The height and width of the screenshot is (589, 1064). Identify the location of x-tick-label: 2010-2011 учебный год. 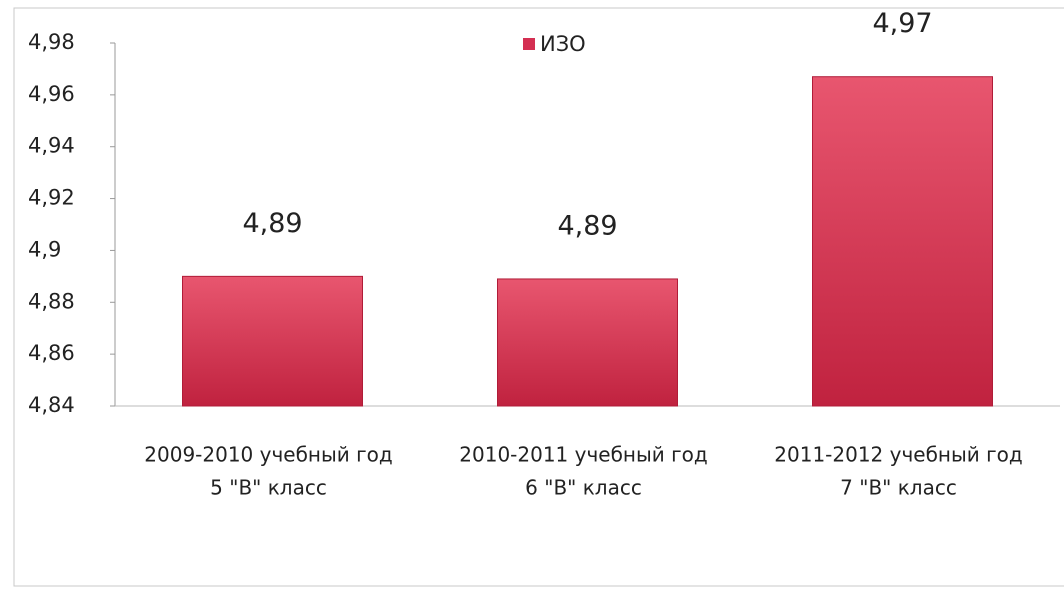
(583, 455).